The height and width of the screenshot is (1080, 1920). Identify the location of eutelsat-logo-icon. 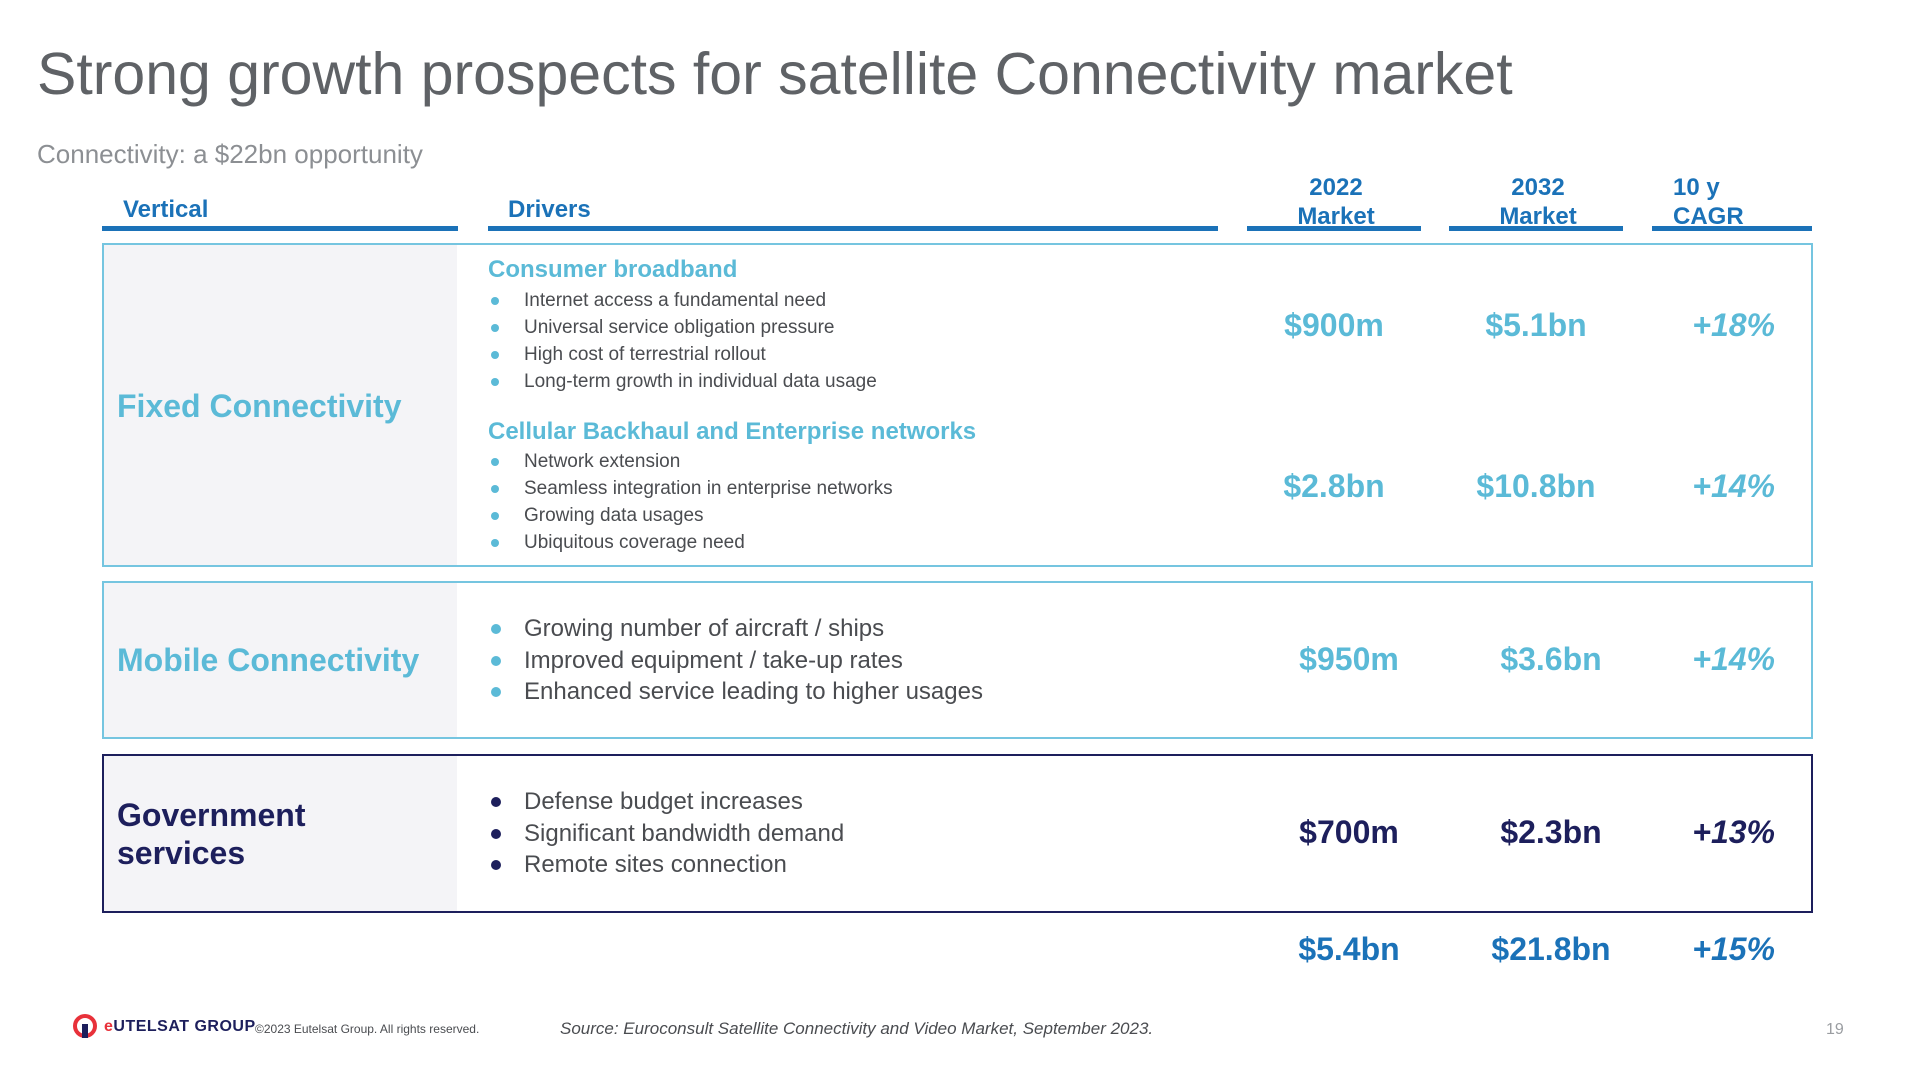
(85, 1026).